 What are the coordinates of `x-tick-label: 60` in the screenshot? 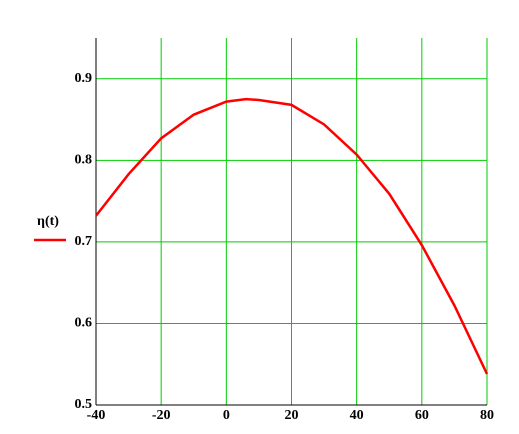 It's located at (422, 415).